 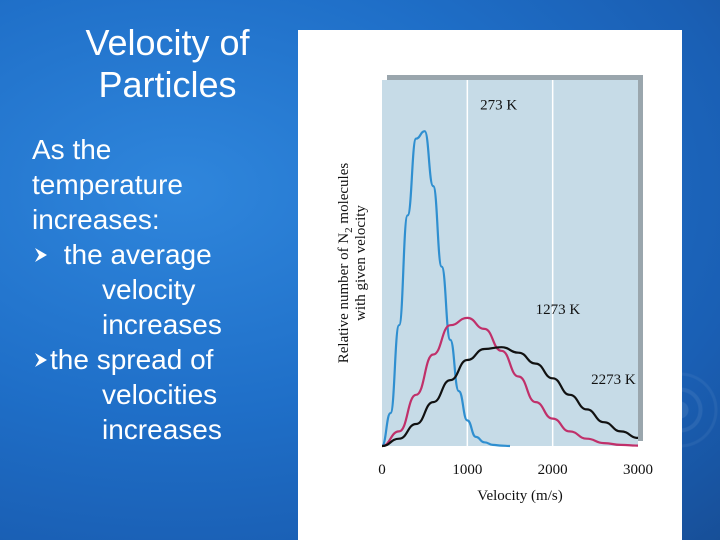 I want to click on series-line-2273-k, so click(x=510, y=397).